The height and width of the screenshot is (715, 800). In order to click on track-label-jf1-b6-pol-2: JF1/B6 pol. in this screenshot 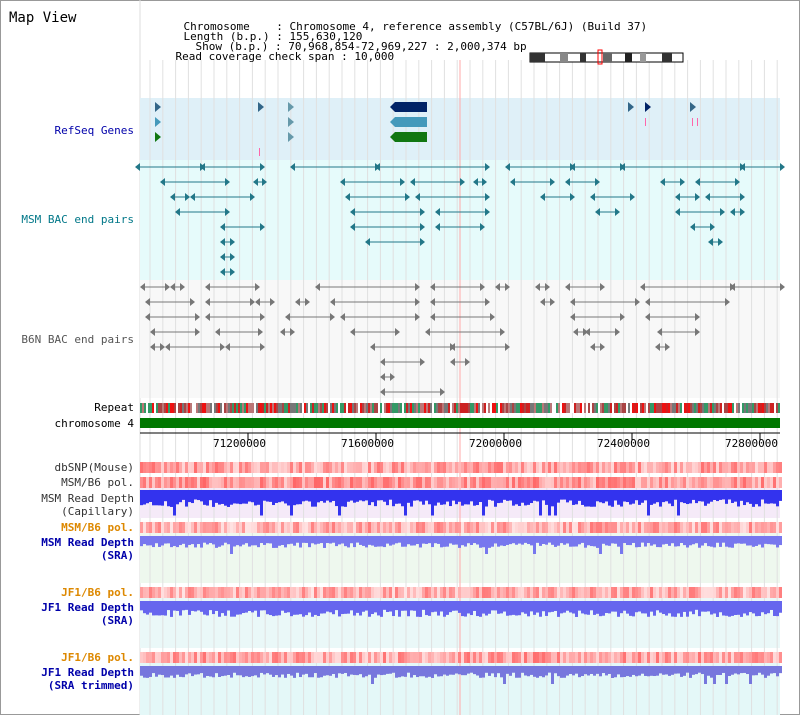, I will do `click(97, 657)`.